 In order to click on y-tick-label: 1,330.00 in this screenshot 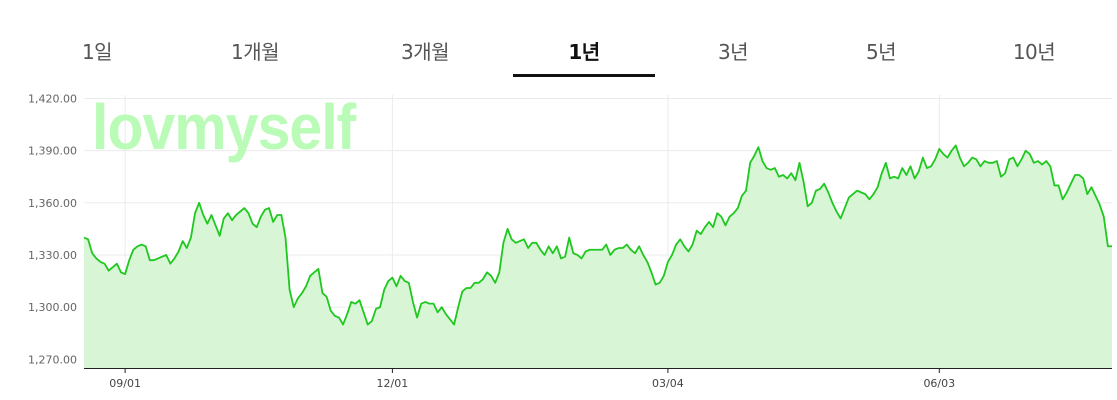, I will do `click(52, 255)`.